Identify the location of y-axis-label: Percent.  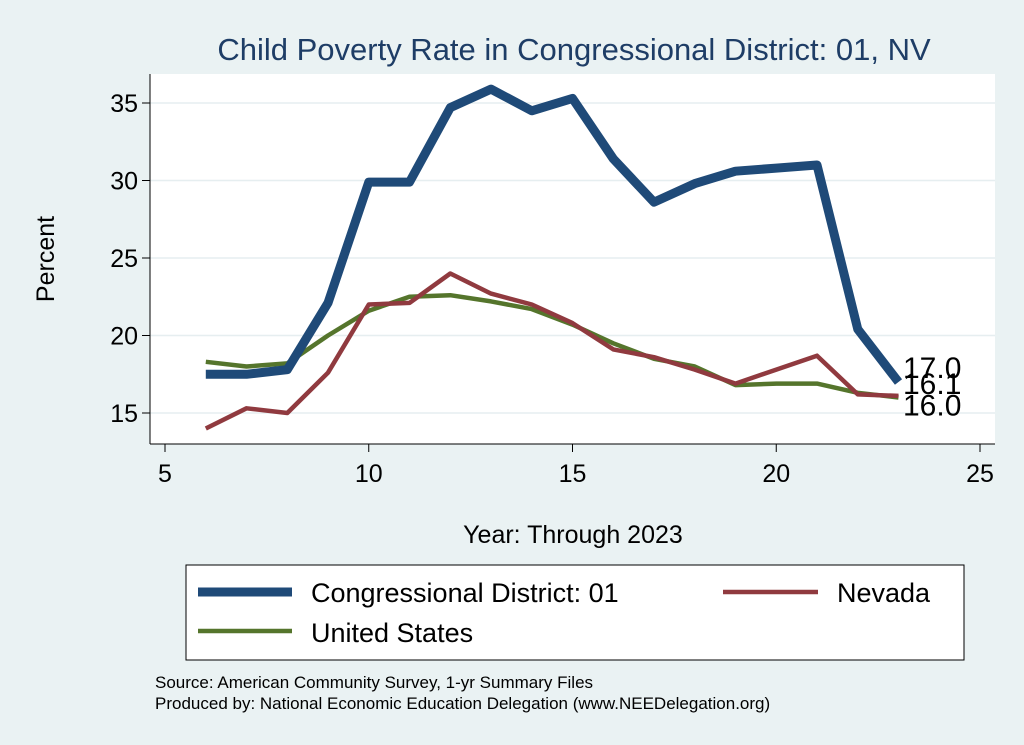
(46, 259).